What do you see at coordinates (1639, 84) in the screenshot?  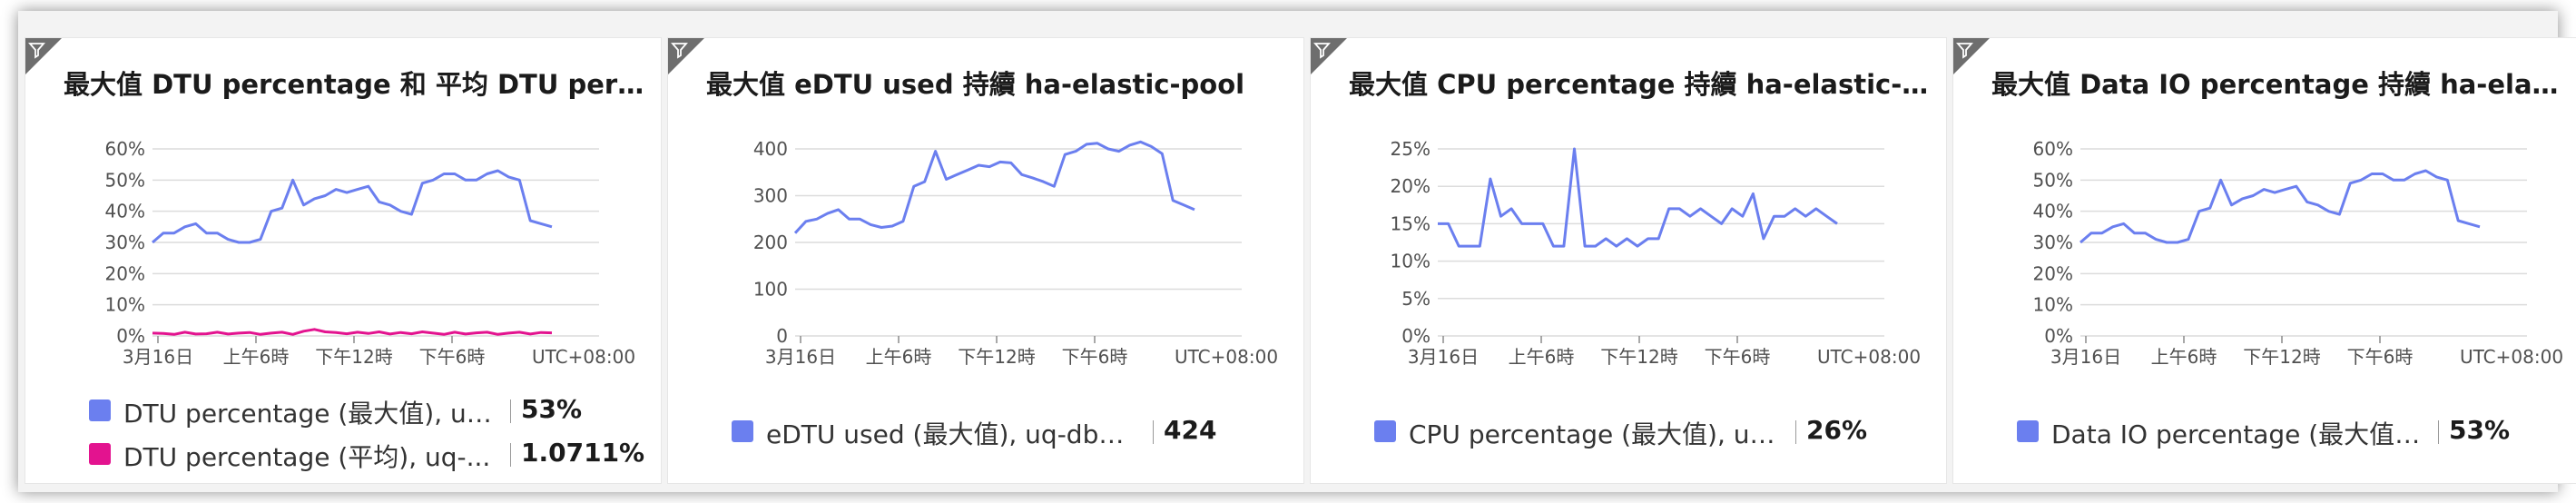 I see `tile-title: 最大值 CPU percentage 持續 ha-elastic-pool` at bounding box center [1639, 84].